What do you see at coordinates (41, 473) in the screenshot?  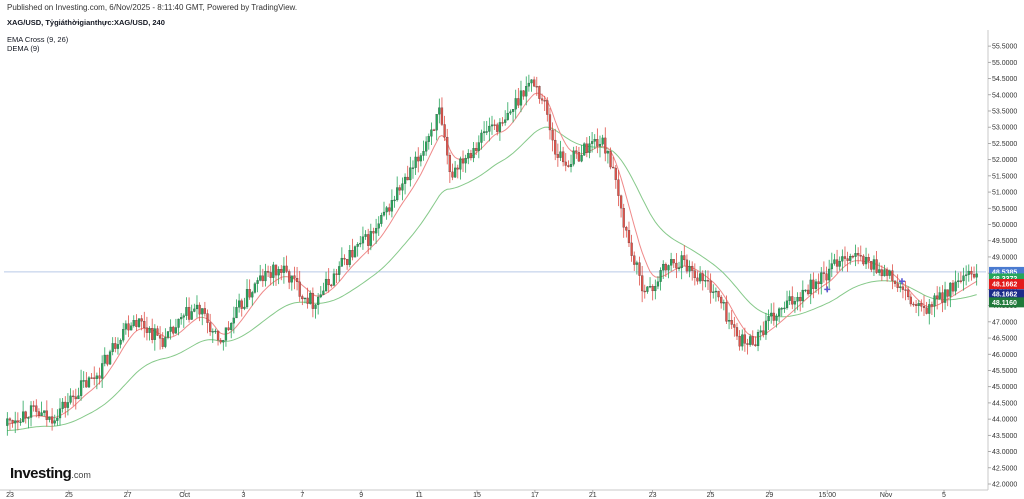 I see `logo-text: Investing` at bounding box center [41, 473].